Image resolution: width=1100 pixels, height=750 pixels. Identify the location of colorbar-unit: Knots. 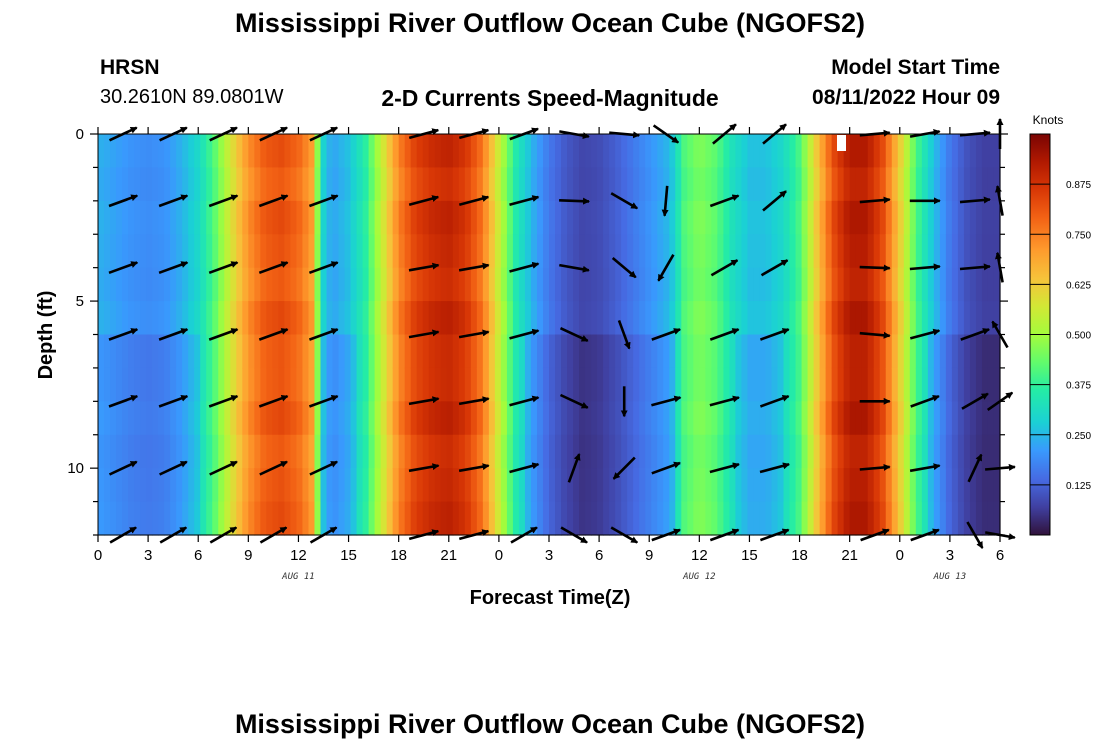
(1048, 120).